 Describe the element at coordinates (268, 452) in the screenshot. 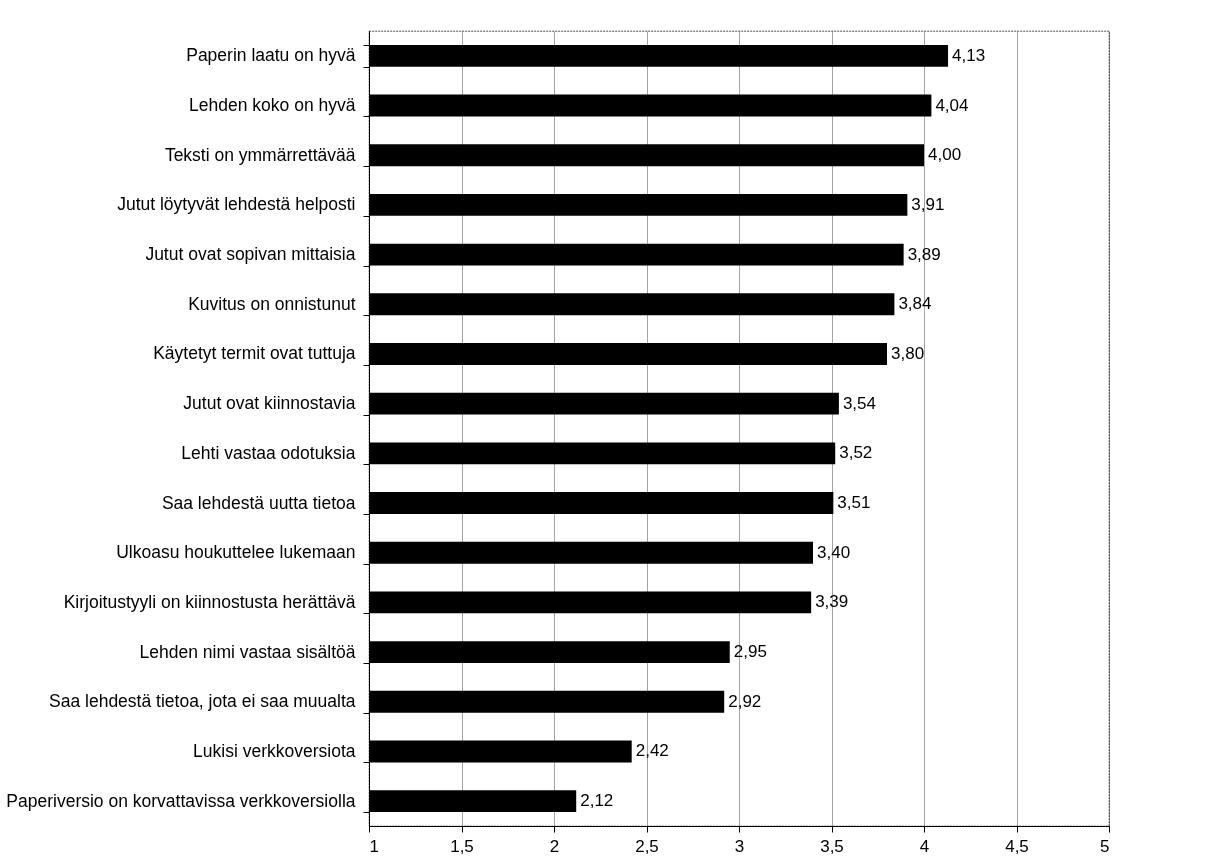

I see `y-tick-label: Lehti vastaa odotuksia` at that location.